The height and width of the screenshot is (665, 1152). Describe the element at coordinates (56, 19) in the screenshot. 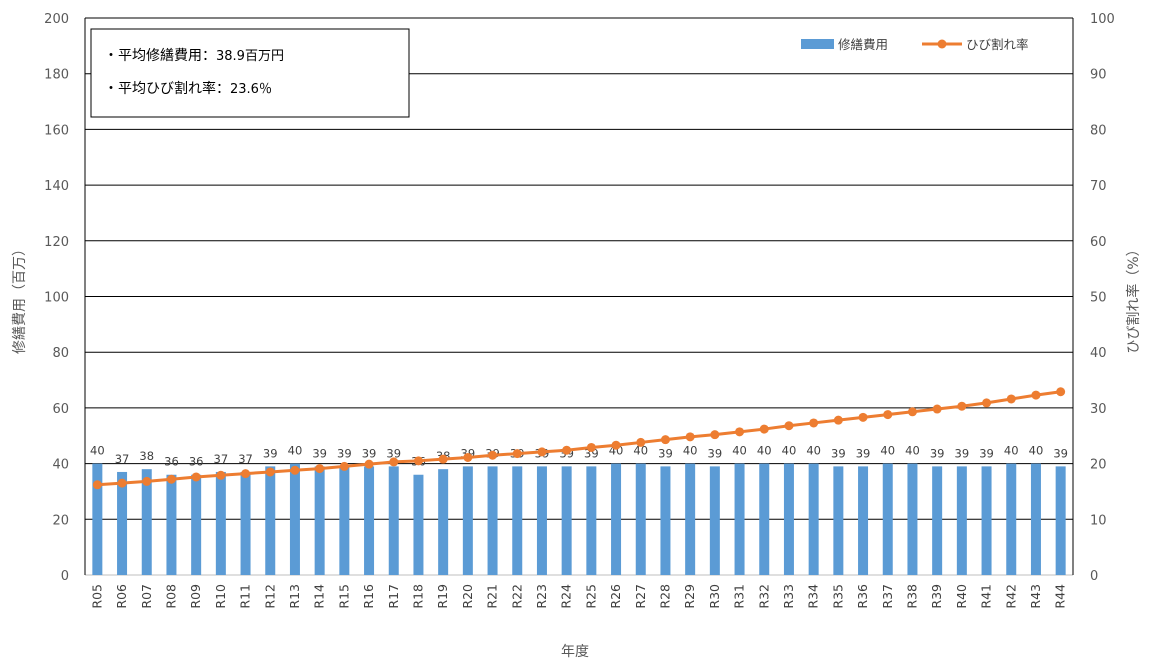

I see `y-tick-label: 200` at that location.